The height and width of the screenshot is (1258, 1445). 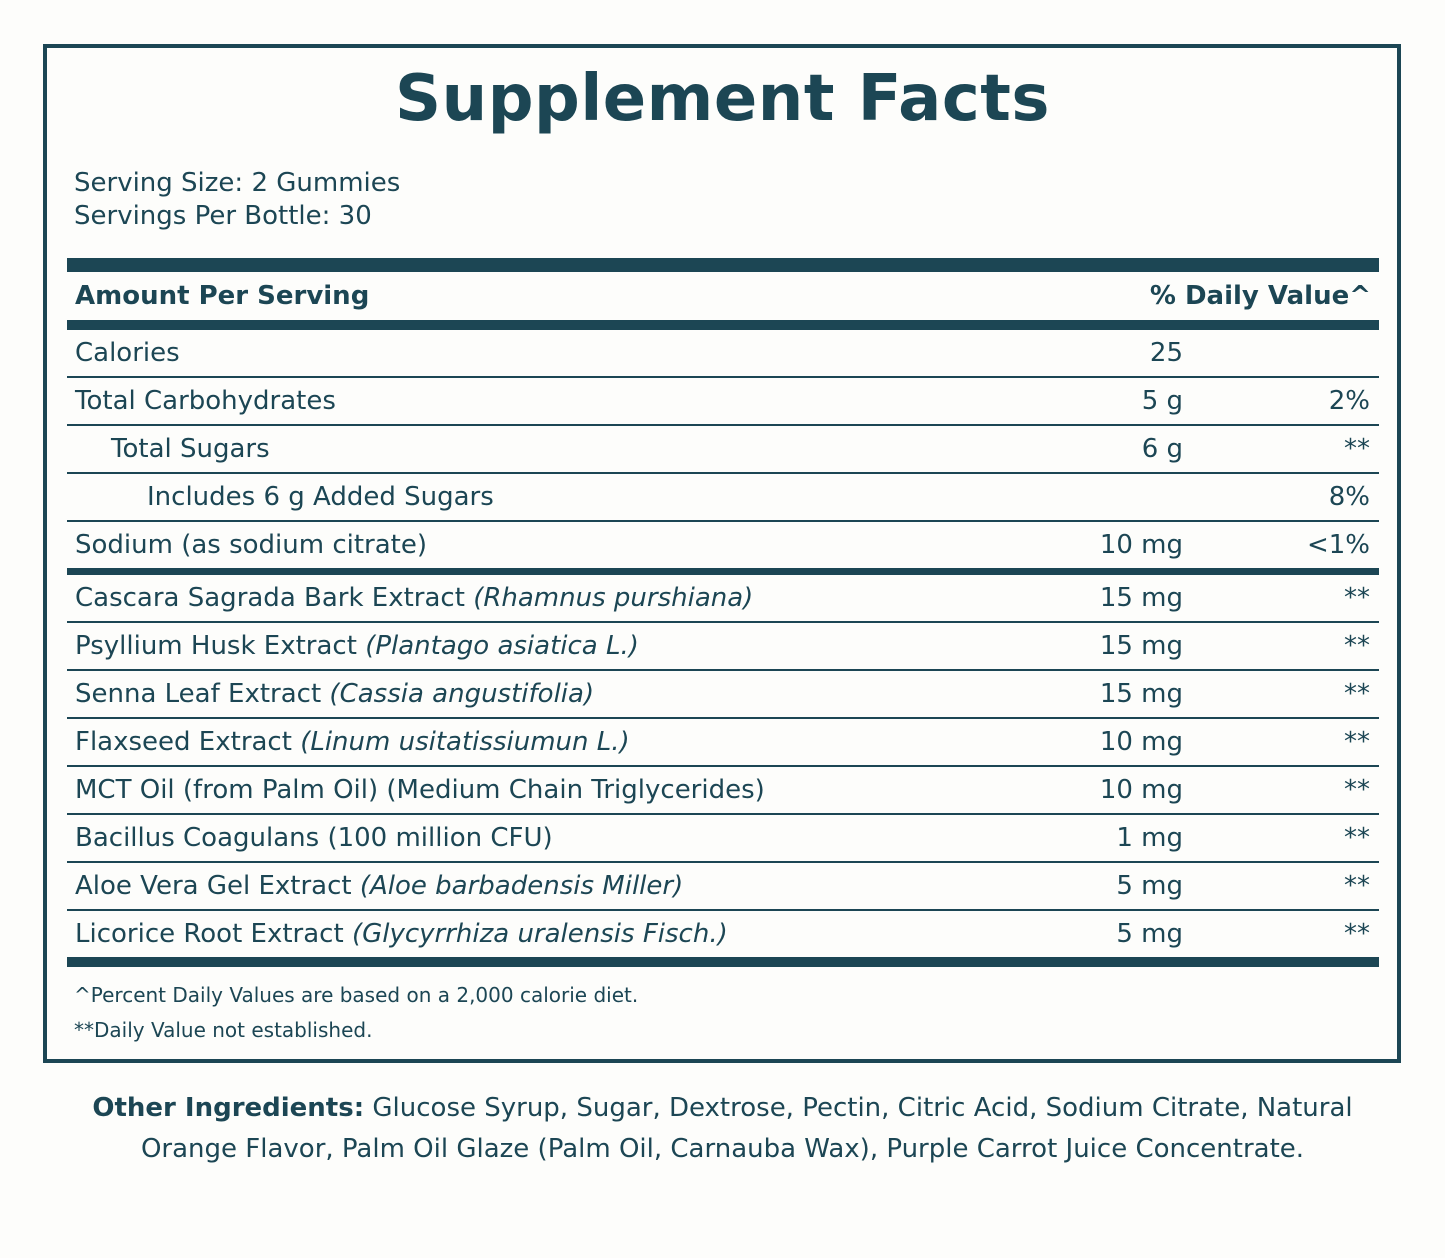 I want to click on row-label: Sodium (as sodium citrate), so click(x=251, y=545).